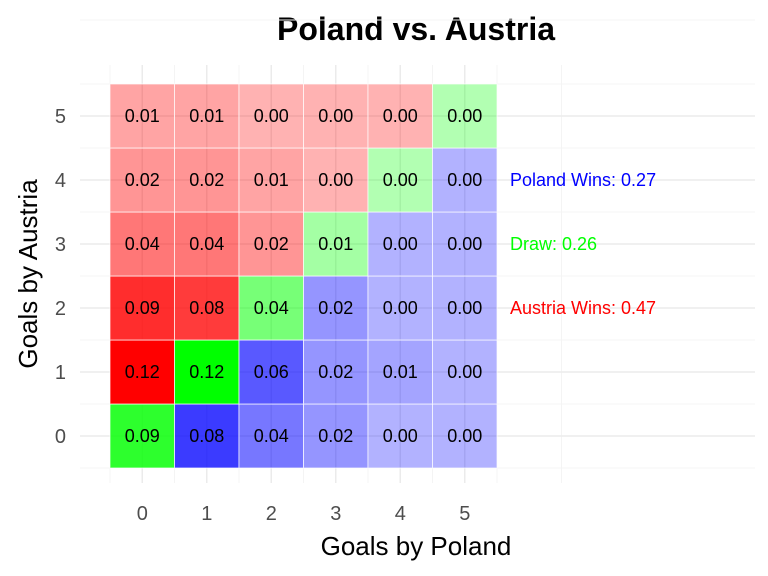  I want to click on chart-title: Poland vs. Austria, so click(416, 29).